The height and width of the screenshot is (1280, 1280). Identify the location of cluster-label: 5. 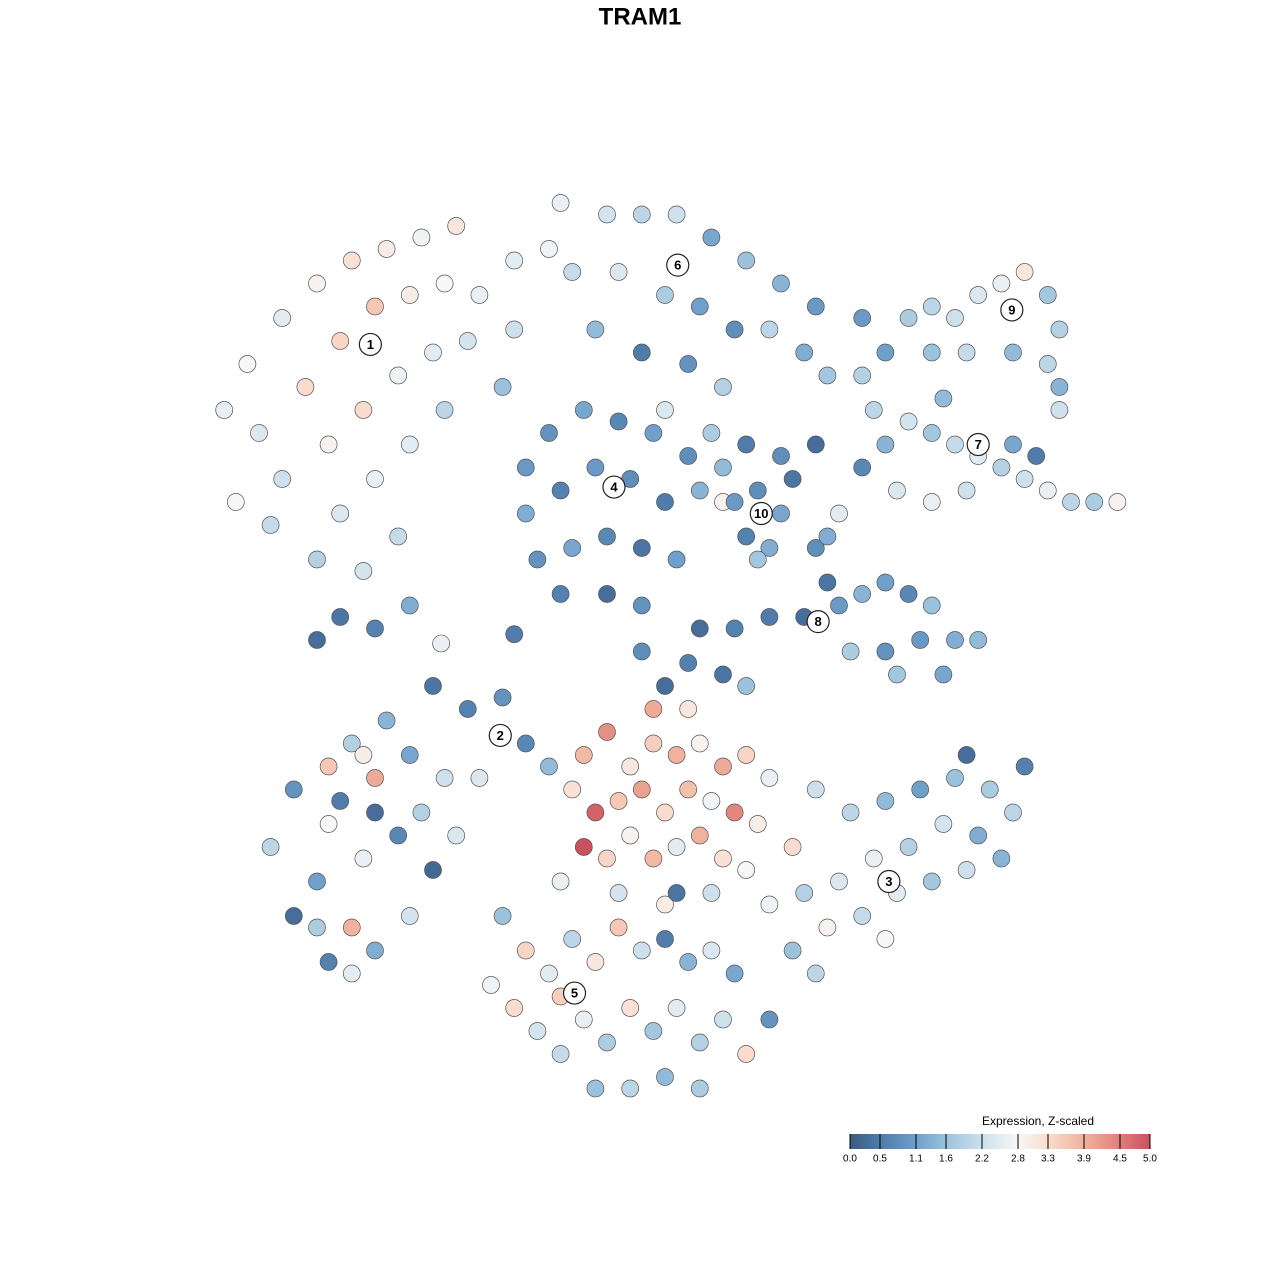
(574, 992).